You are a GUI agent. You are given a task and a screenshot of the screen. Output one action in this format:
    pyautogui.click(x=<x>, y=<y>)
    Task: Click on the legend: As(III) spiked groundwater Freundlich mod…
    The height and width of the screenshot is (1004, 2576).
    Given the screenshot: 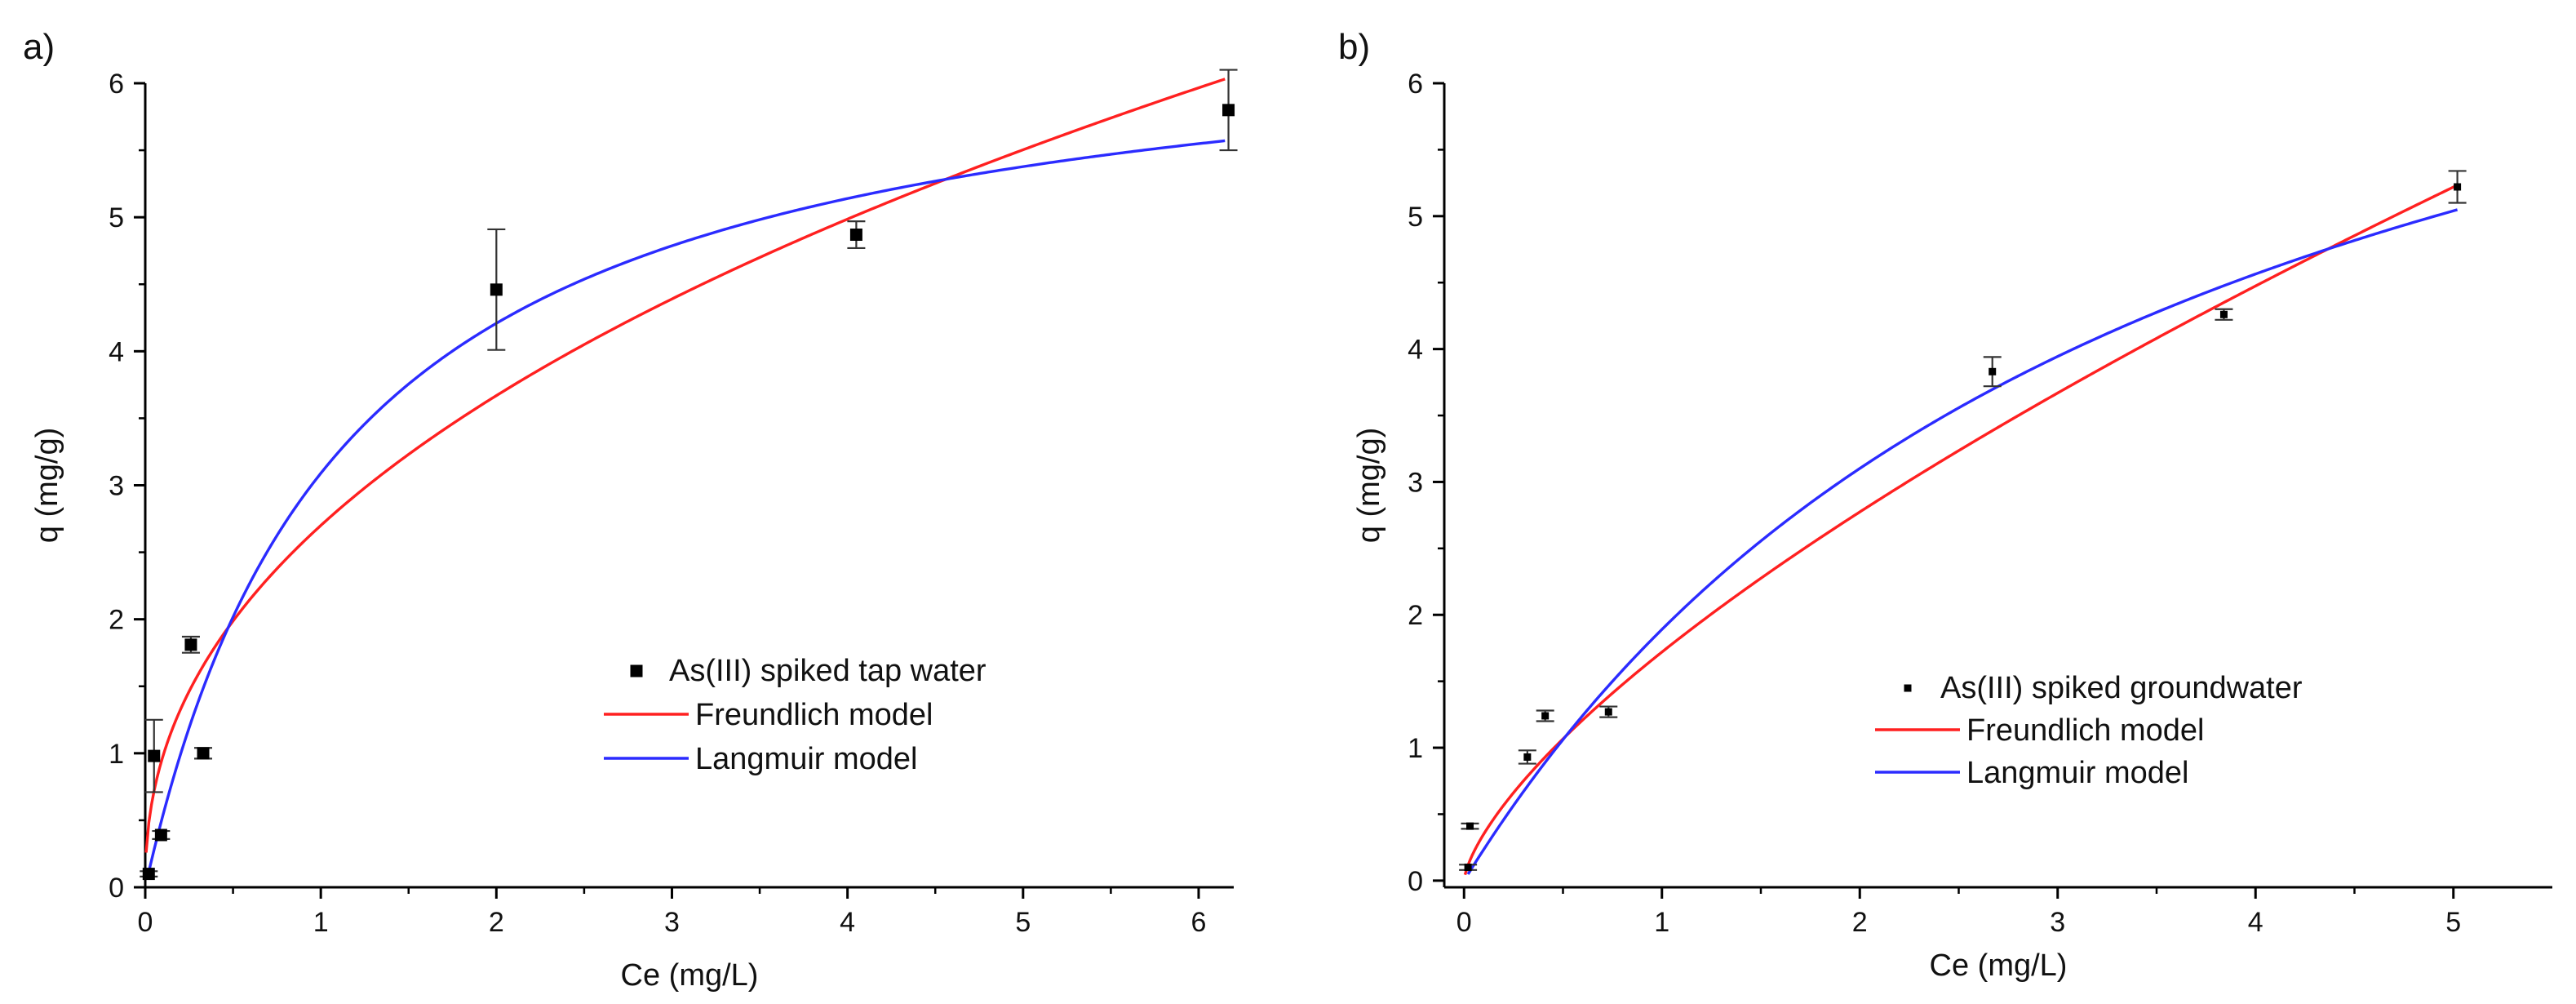 What is the action you would take?
    pyautogui.click(x=2089, y=731)
    